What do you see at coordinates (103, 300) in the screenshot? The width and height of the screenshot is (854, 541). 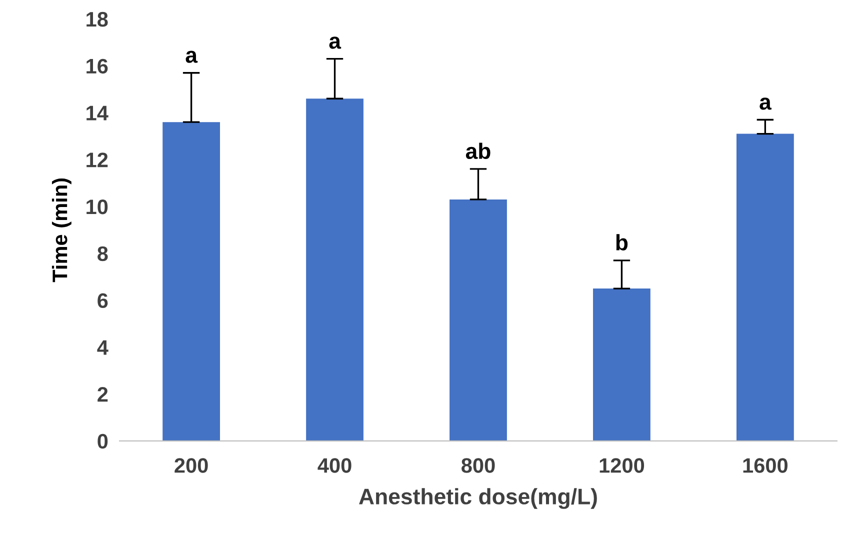 I see `y-tick-label: 6` at bounding box center [103, 300].